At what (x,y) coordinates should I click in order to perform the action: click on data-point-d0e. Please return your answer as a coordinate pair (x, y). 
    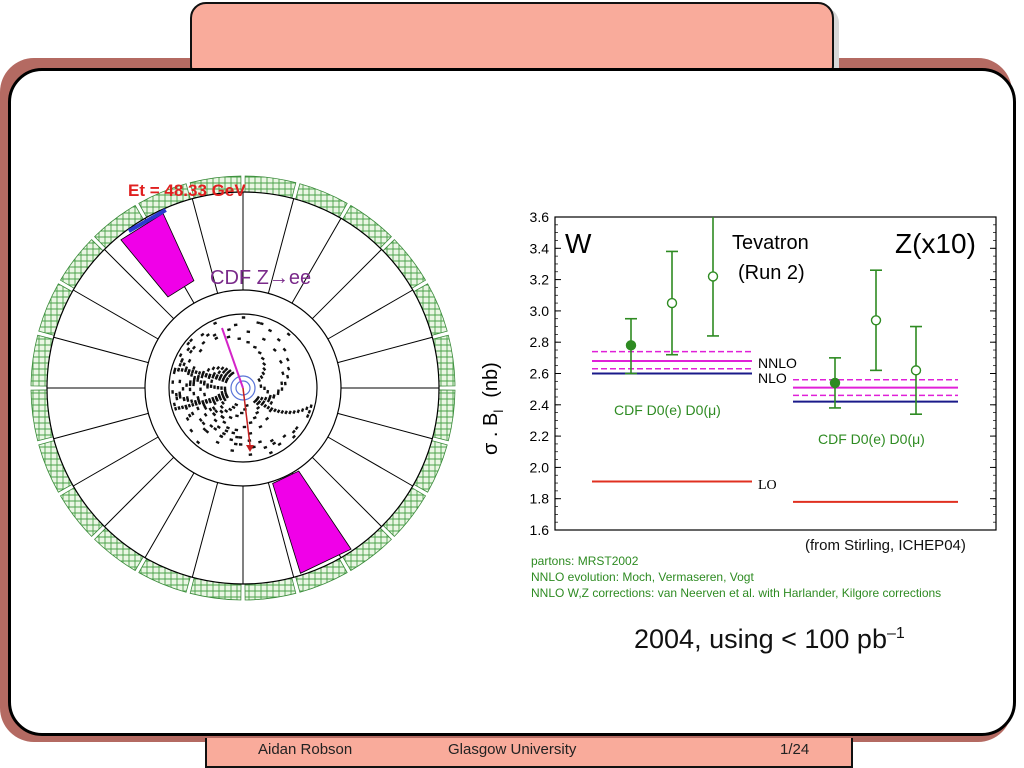
    Looking at the image, I should click on (672, 303).